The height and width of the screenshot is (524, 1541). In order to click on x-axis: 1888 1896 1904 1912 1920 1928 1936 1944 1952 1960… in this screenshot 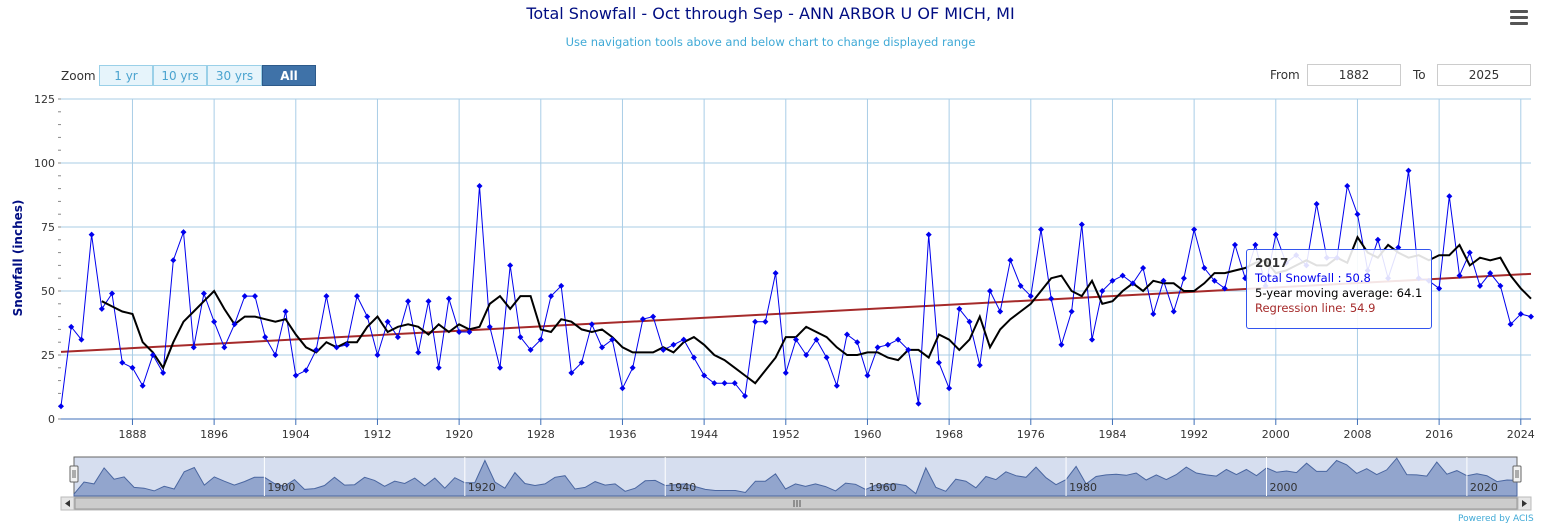, I will do `click(798, 429)`.